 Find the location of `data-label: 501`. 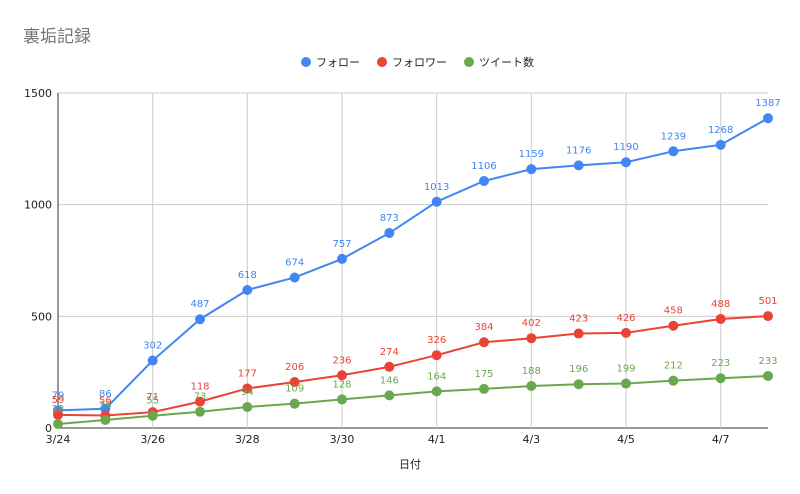

data-label: 501 is located at coordinates (767, 301).